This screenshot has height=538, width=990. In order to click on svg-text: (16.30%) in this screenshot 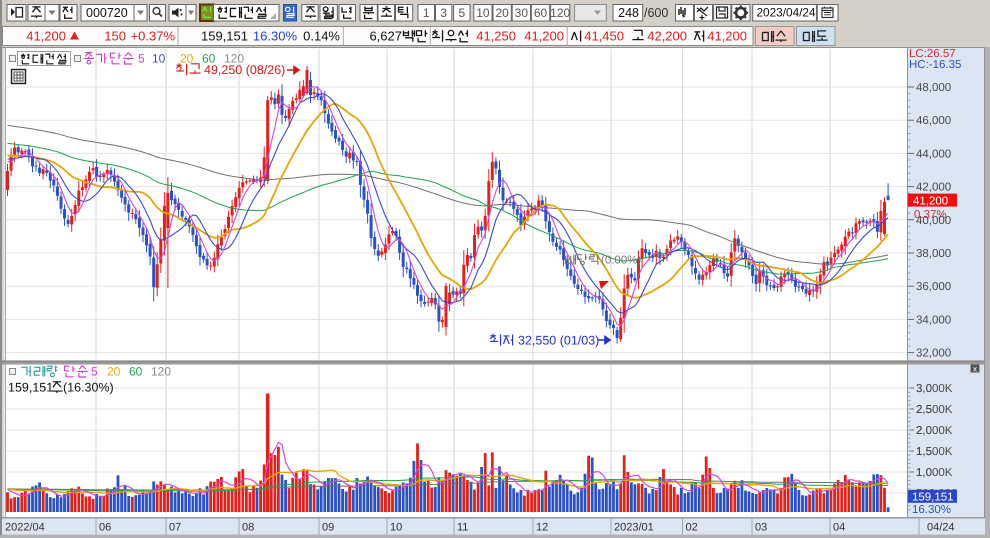, I will do `click(88, 388)`.